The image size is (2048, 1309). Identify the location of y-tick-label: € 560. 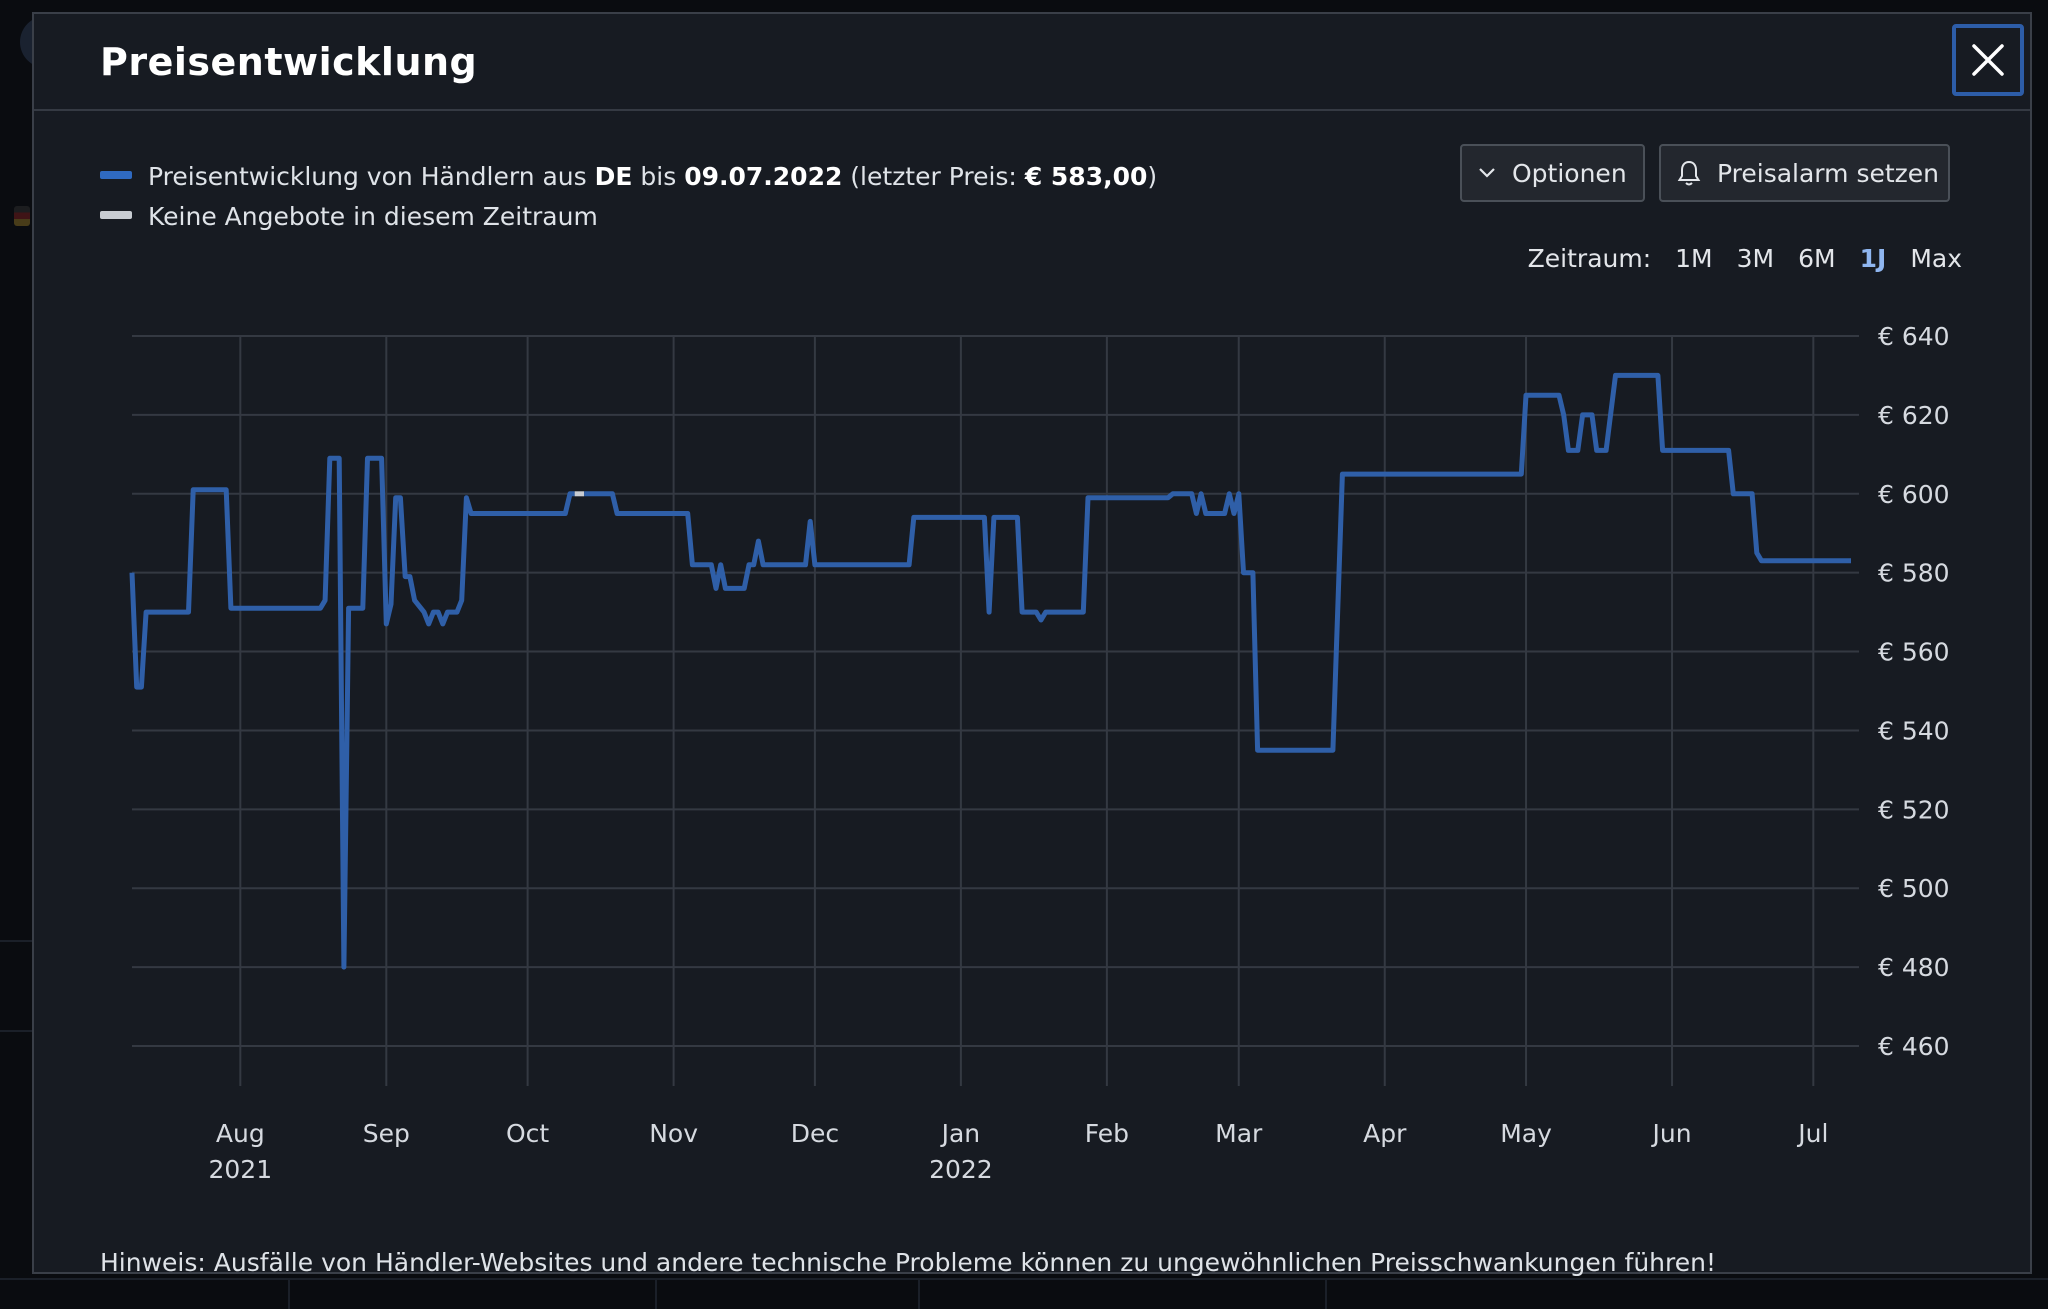
(1914, 652).